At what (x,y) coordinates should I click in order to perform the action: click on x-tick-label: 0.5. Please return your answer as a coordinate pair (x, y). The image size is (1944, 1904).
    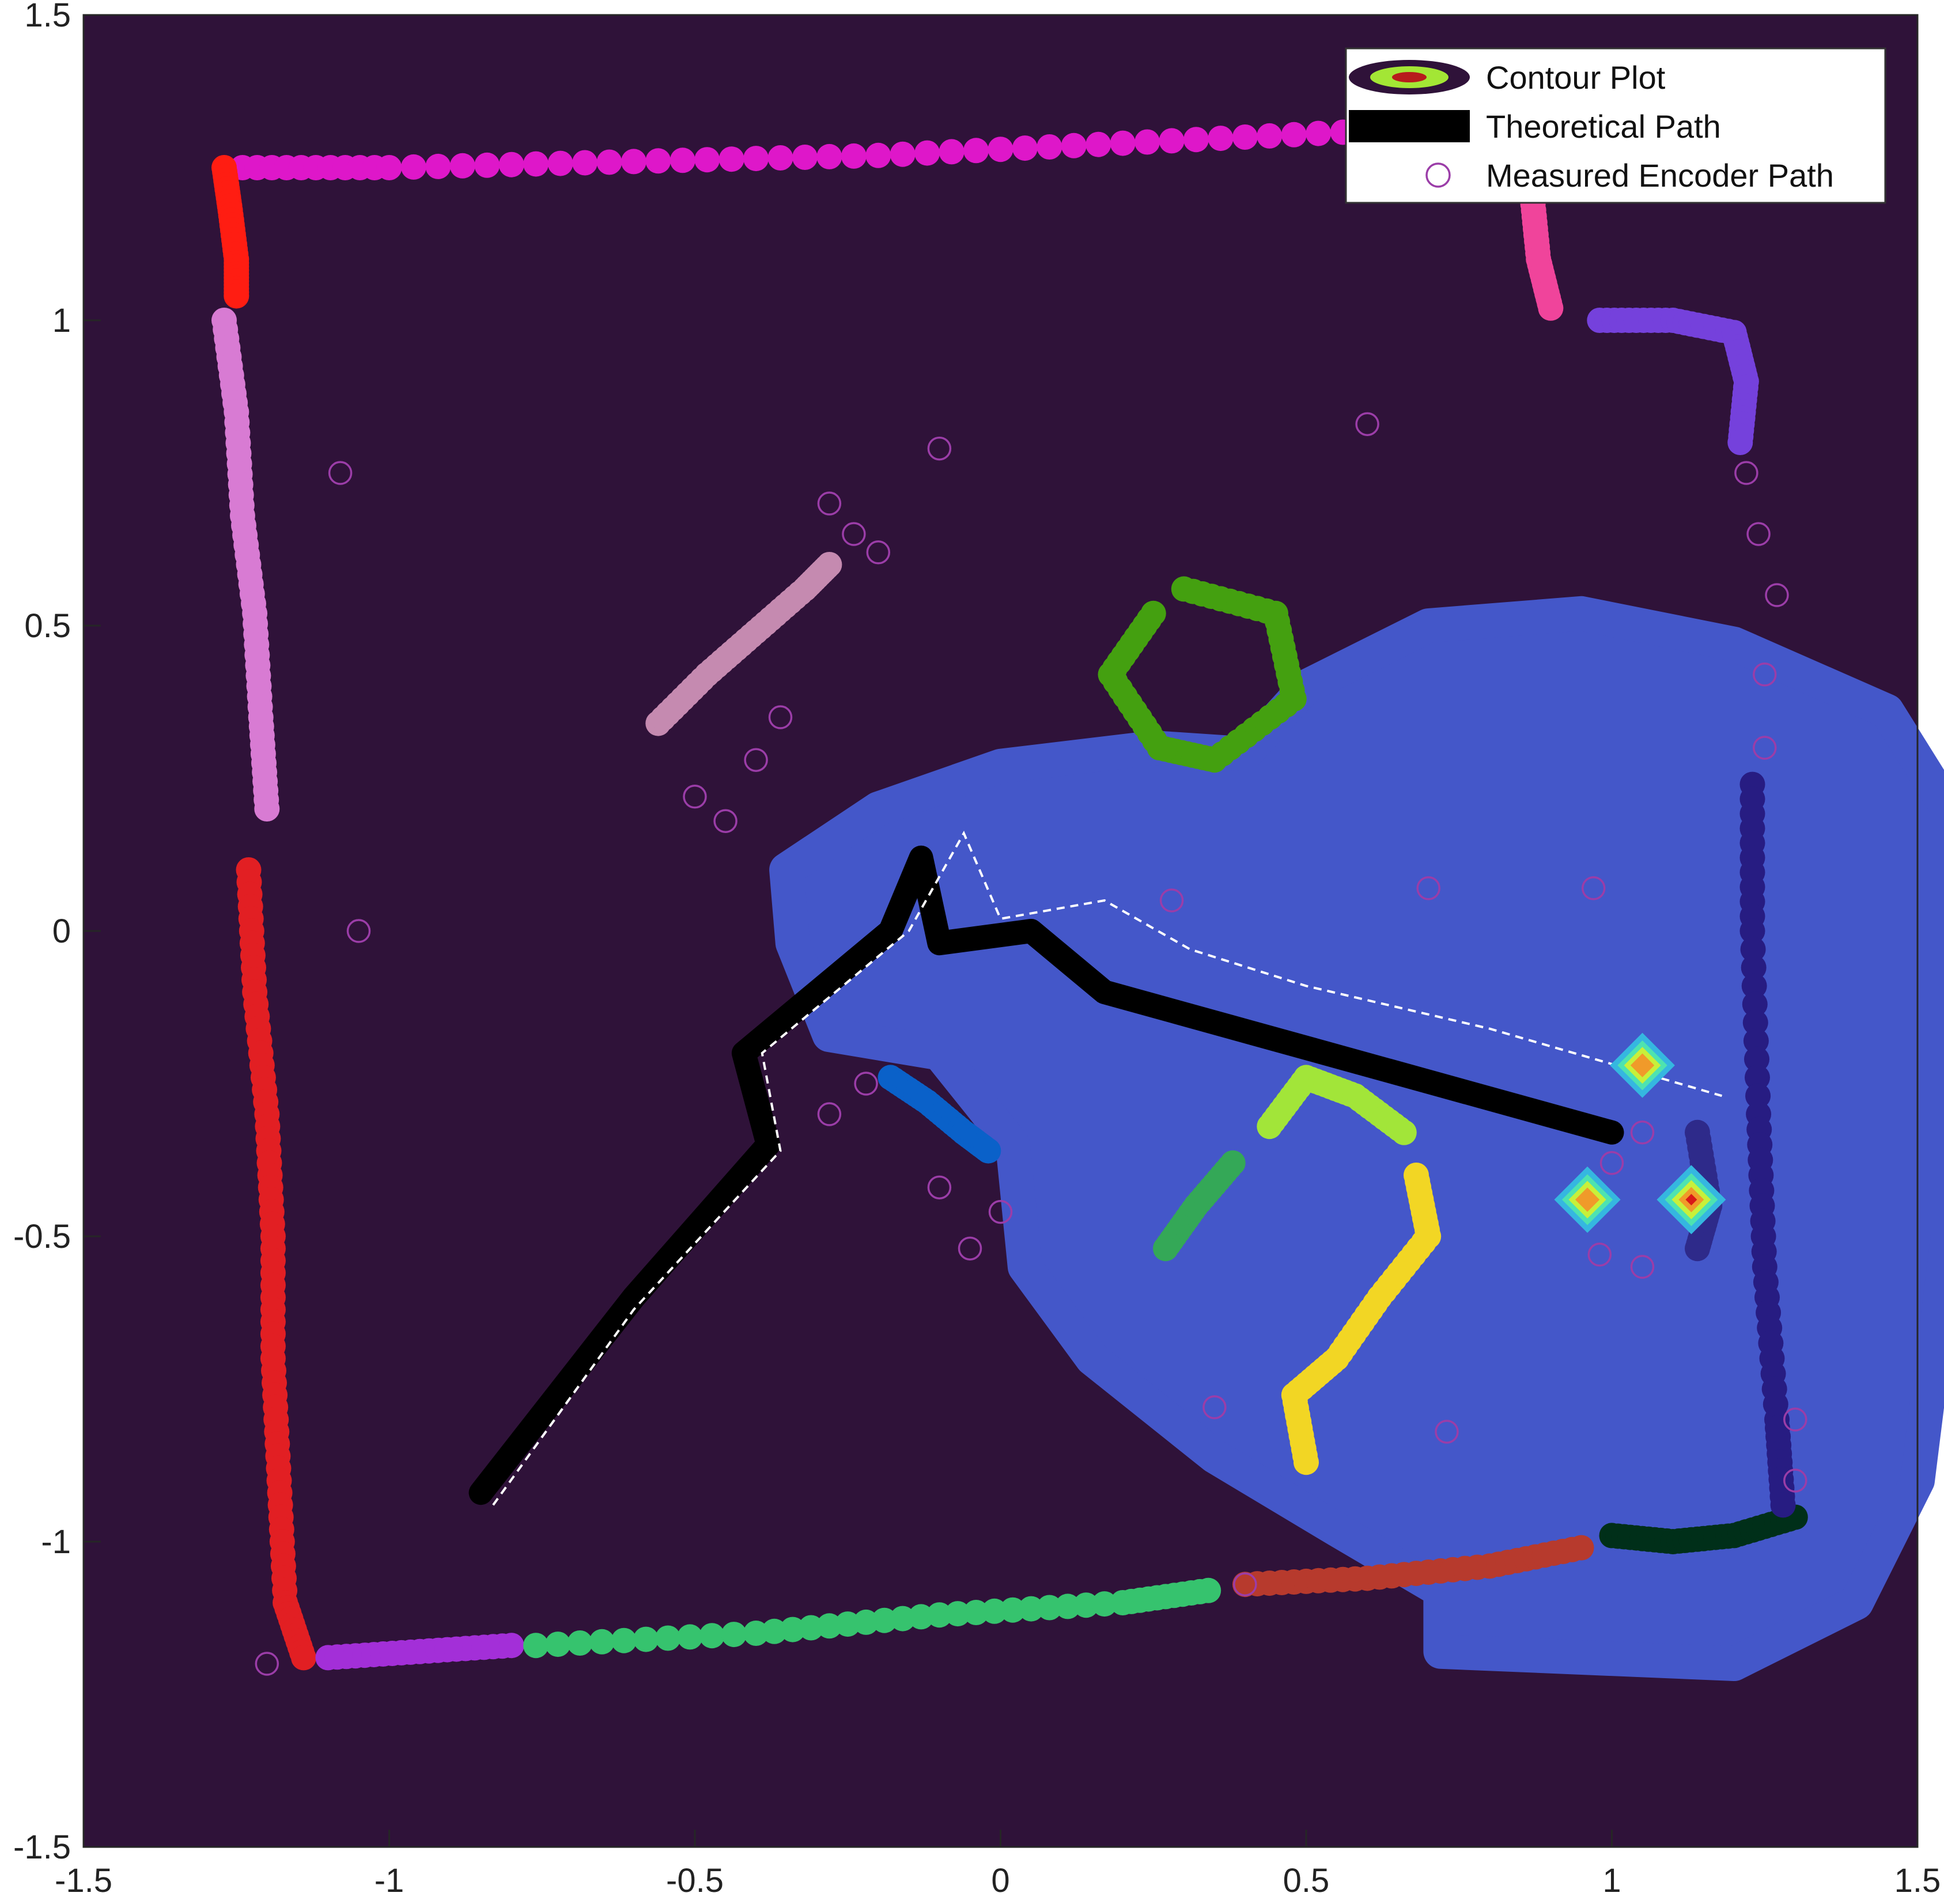
    Looking at the image, I should click on (1306, 1880).